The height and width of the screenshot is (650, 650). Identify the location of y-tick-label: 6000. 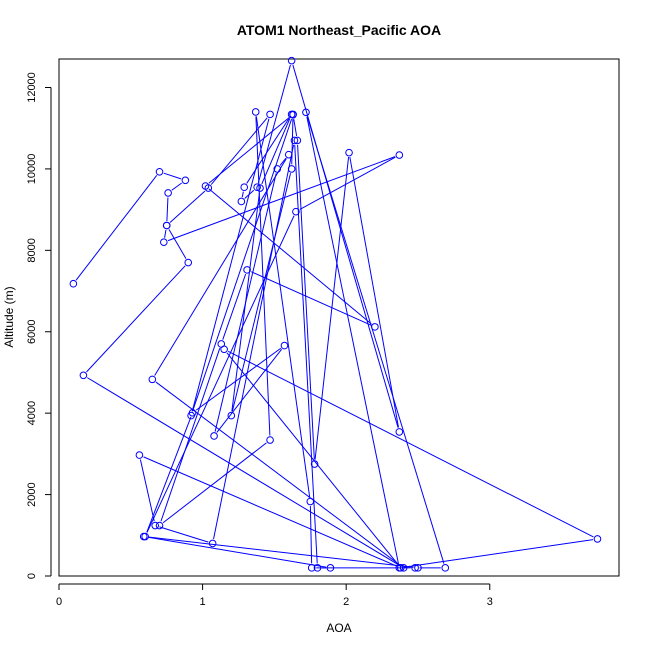
(32, 332).